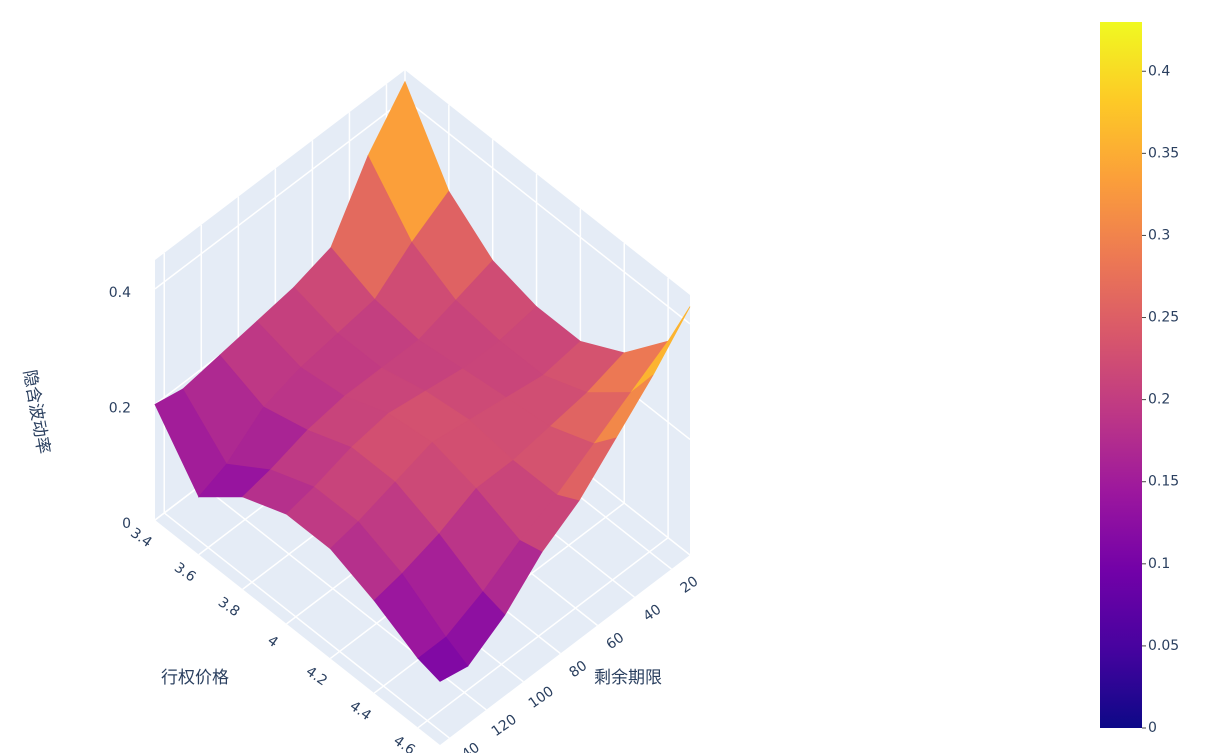 The height and width of the screenshot is (753, 1215). I want to click on colorbar-tick-label: 0.35, so click(1163, 153).